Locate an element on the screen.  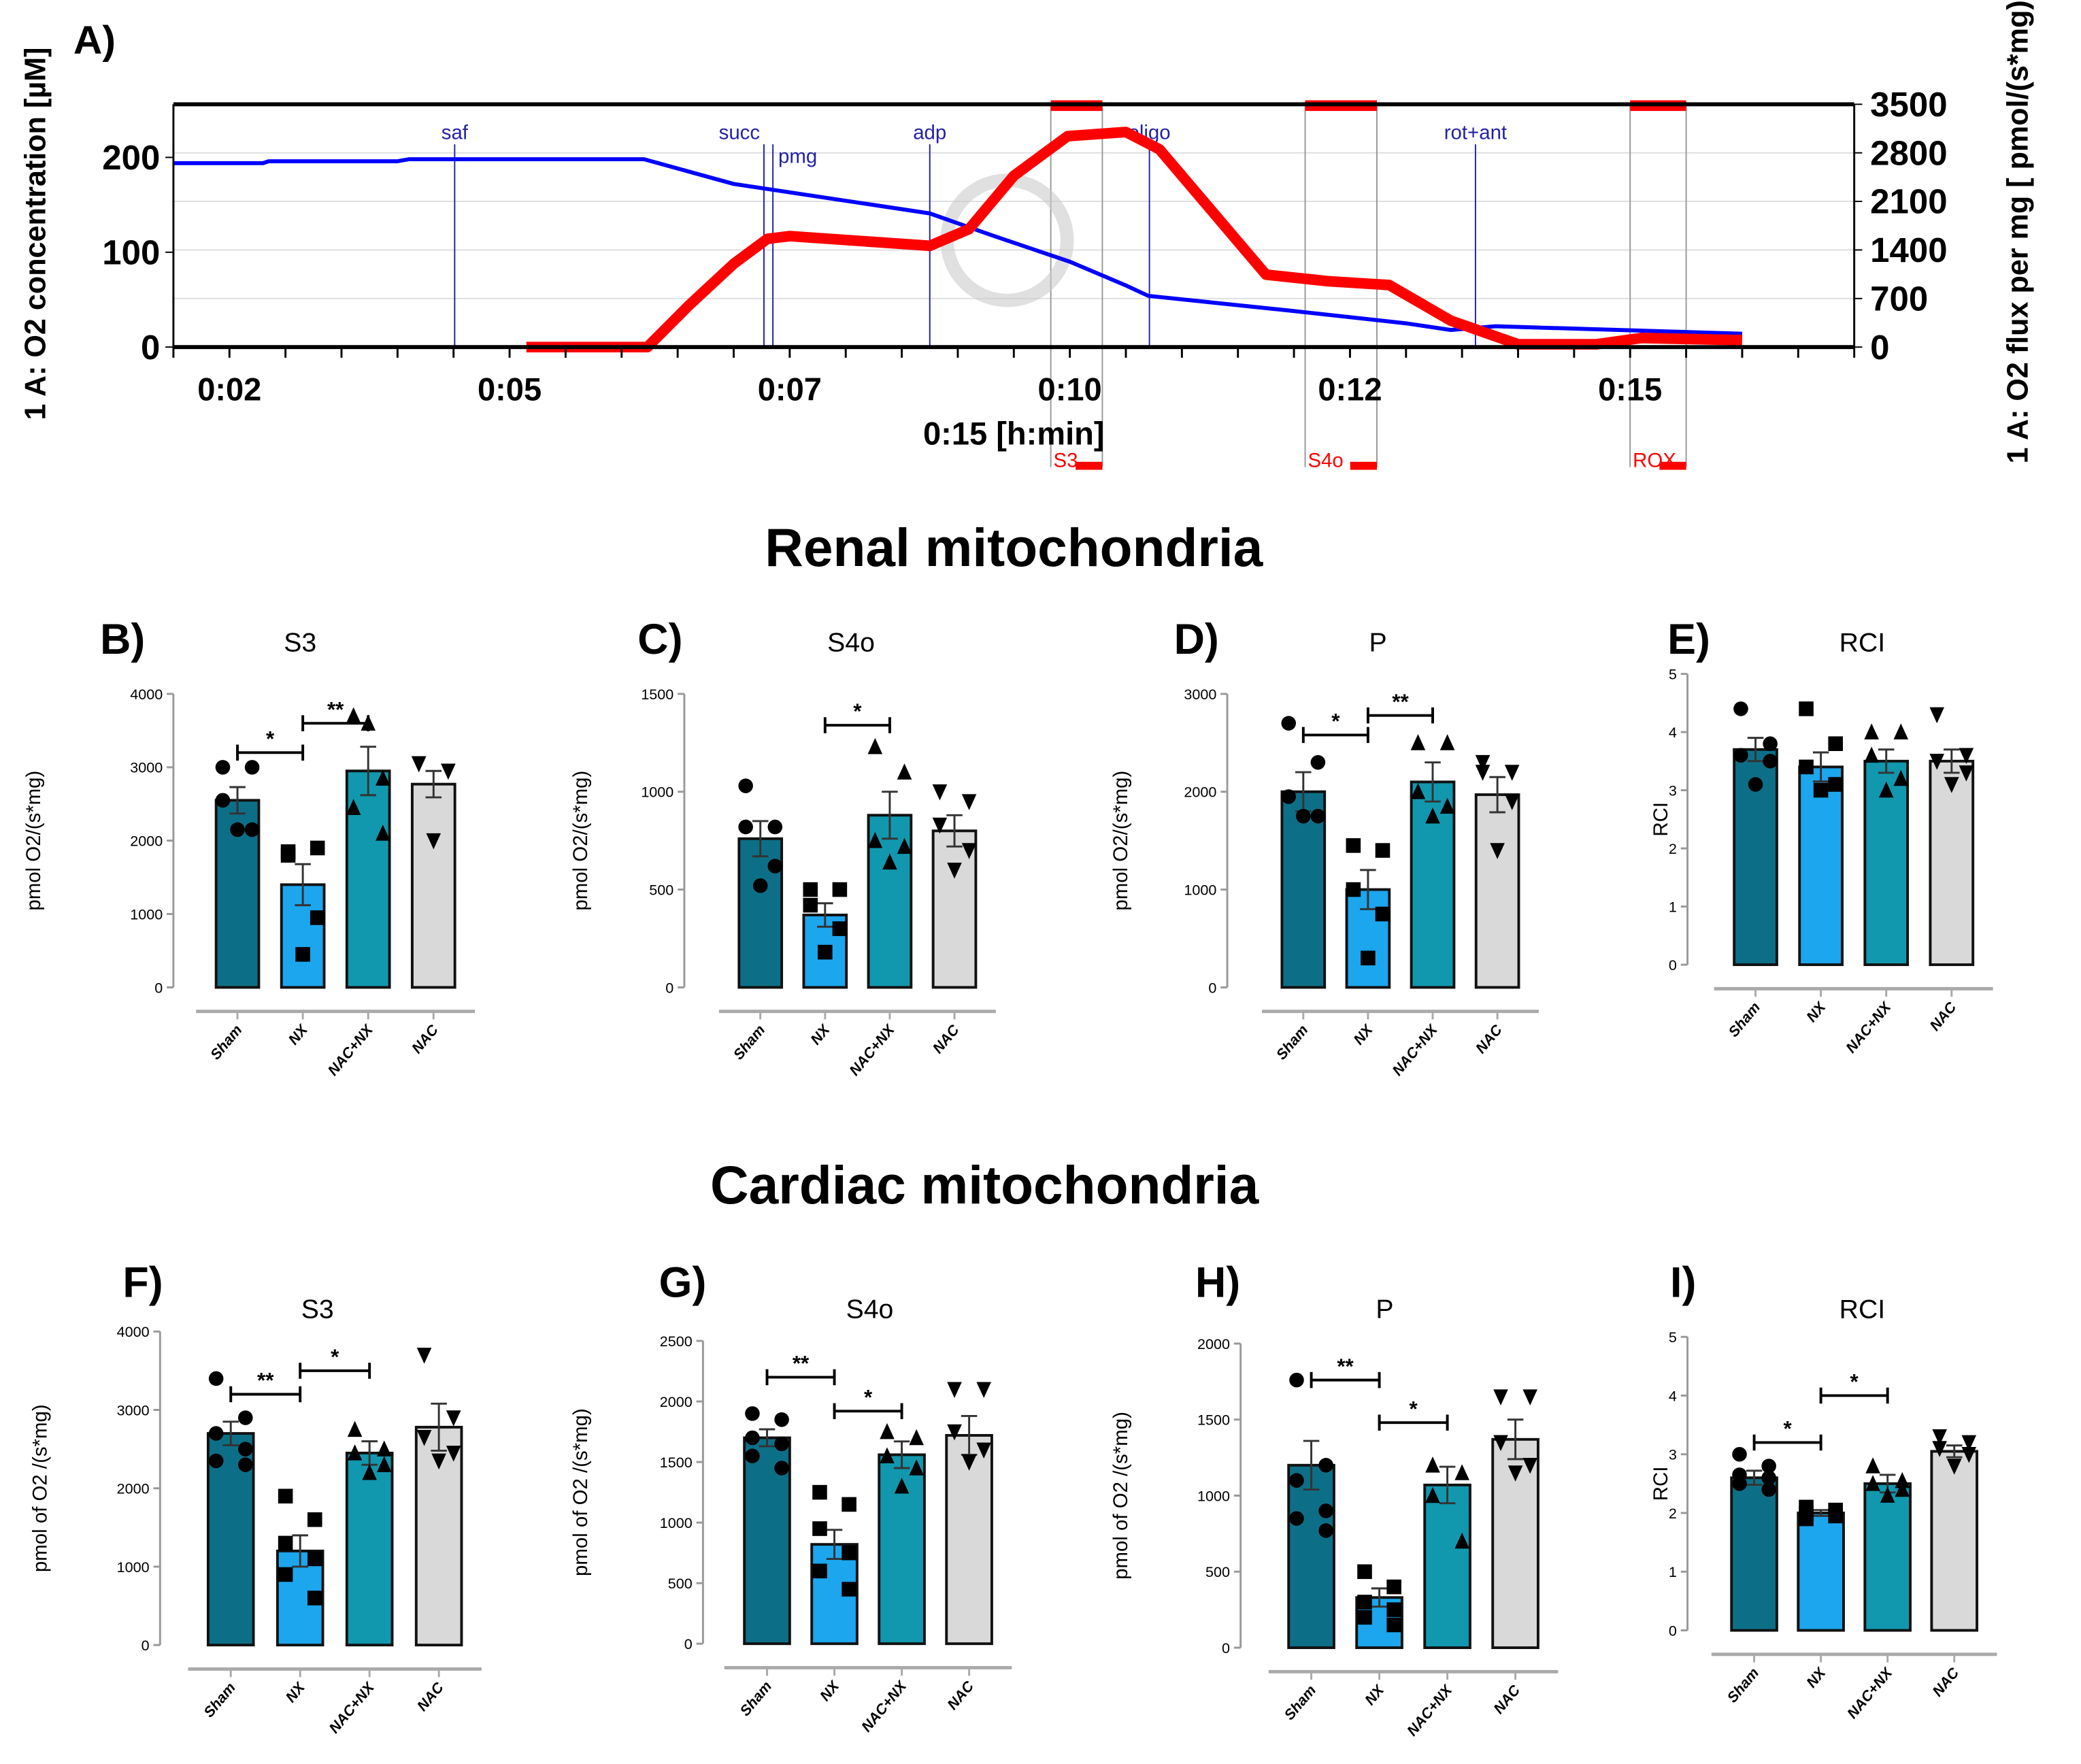
x-tick-label: 0:12 is located at coordinates (1350, 389).